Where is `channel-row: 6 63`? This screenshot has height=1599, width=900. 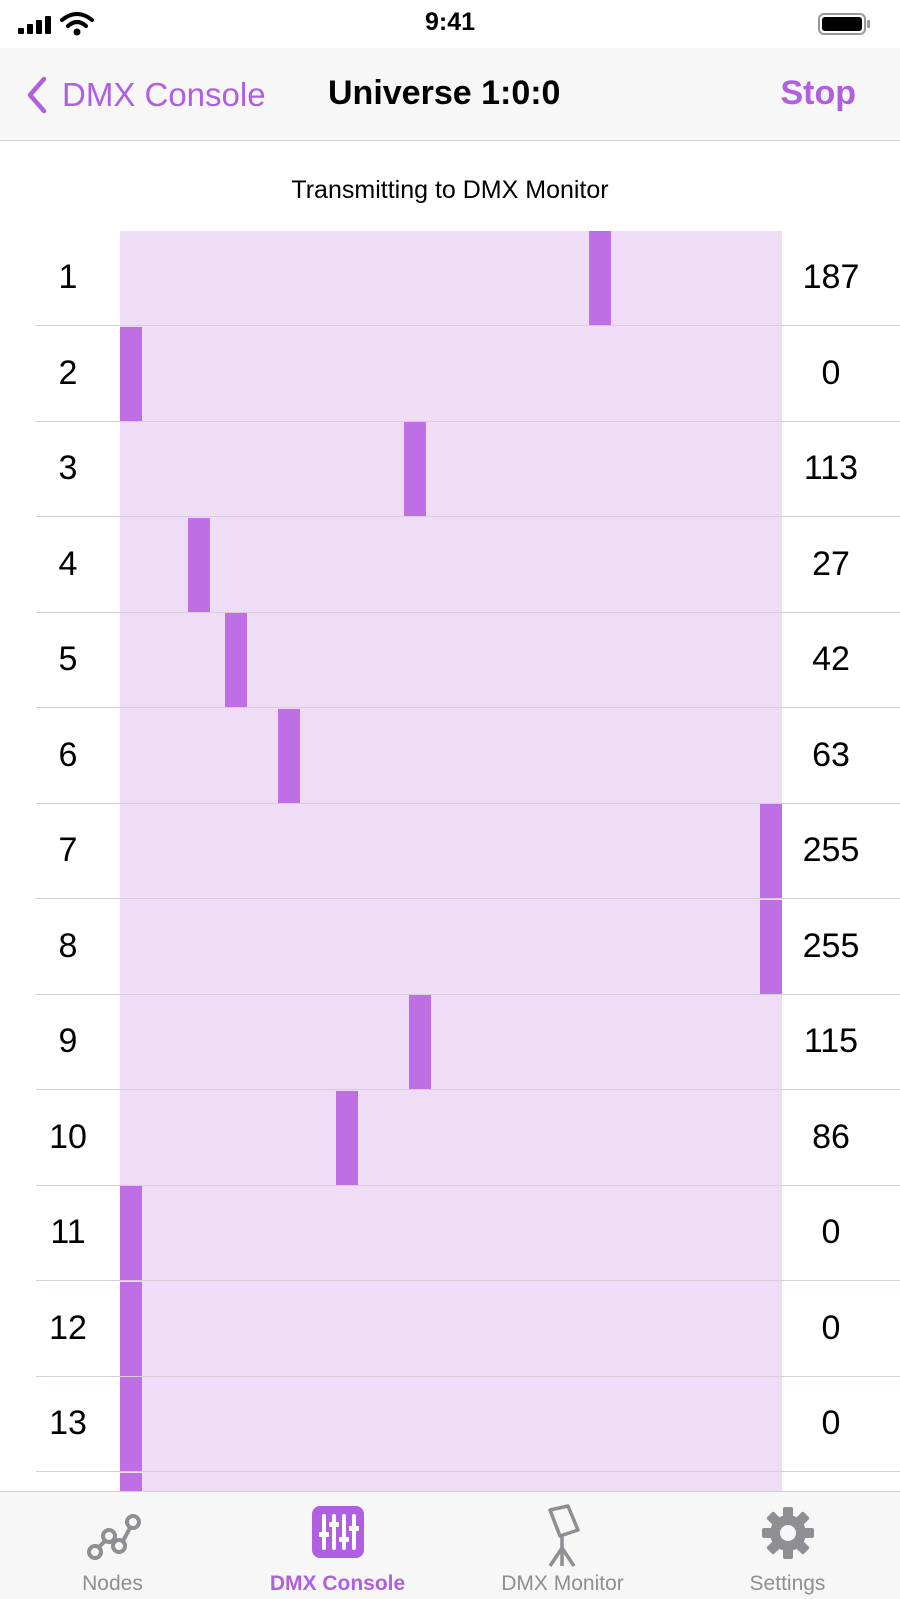
channel-row: 6 63 is located at coordinates (450, 756).